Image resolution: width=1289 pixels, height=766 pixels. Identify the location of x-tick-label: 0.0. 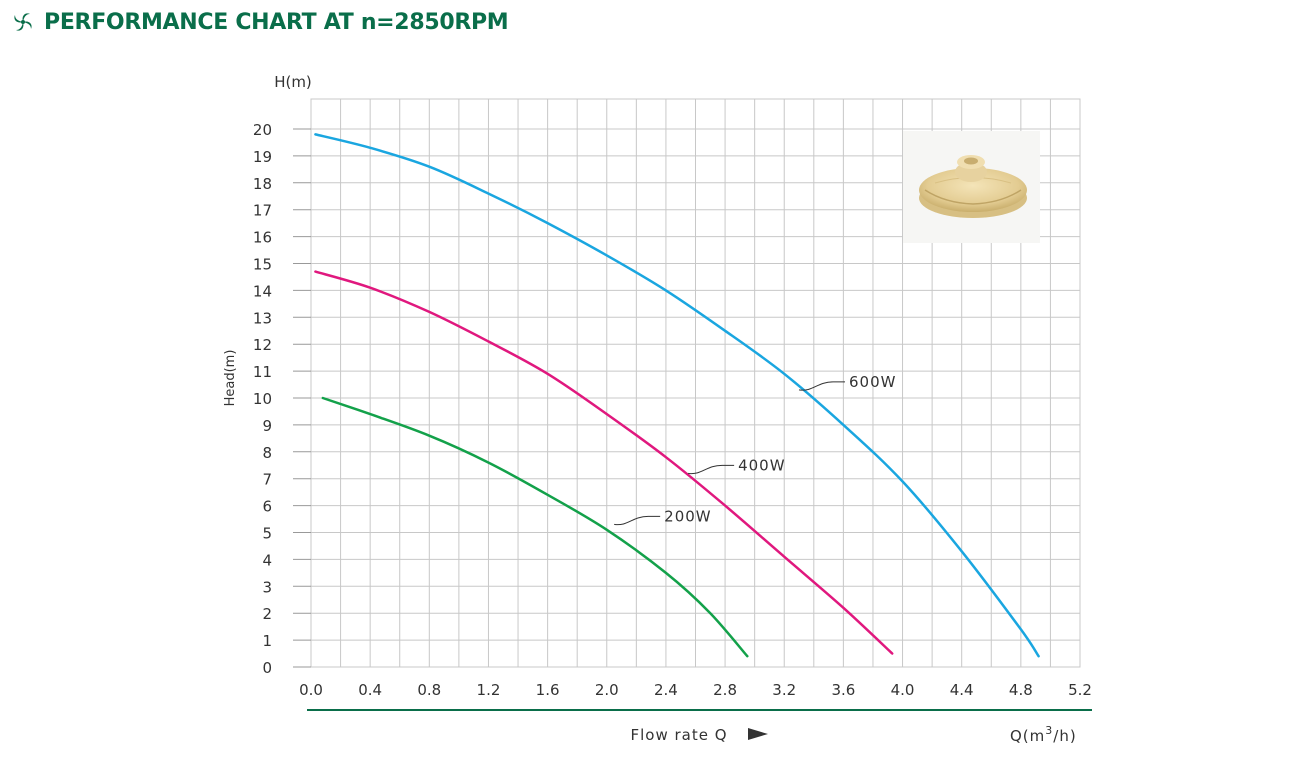
(311, 690).